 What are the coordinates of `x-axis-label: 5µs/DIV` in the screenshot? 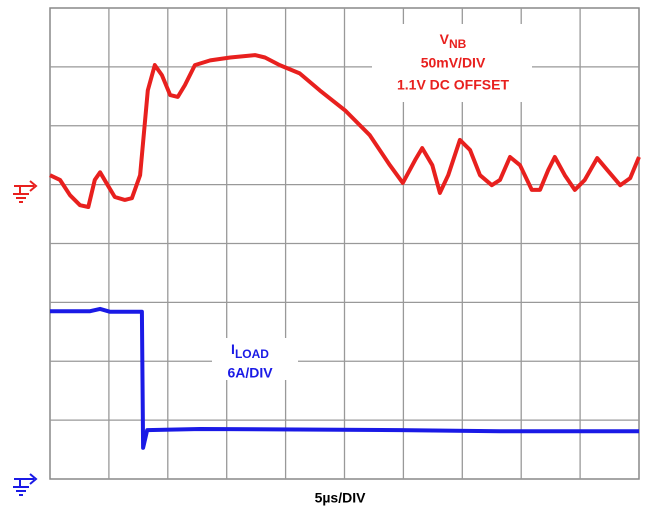 It's located at (341, 498).